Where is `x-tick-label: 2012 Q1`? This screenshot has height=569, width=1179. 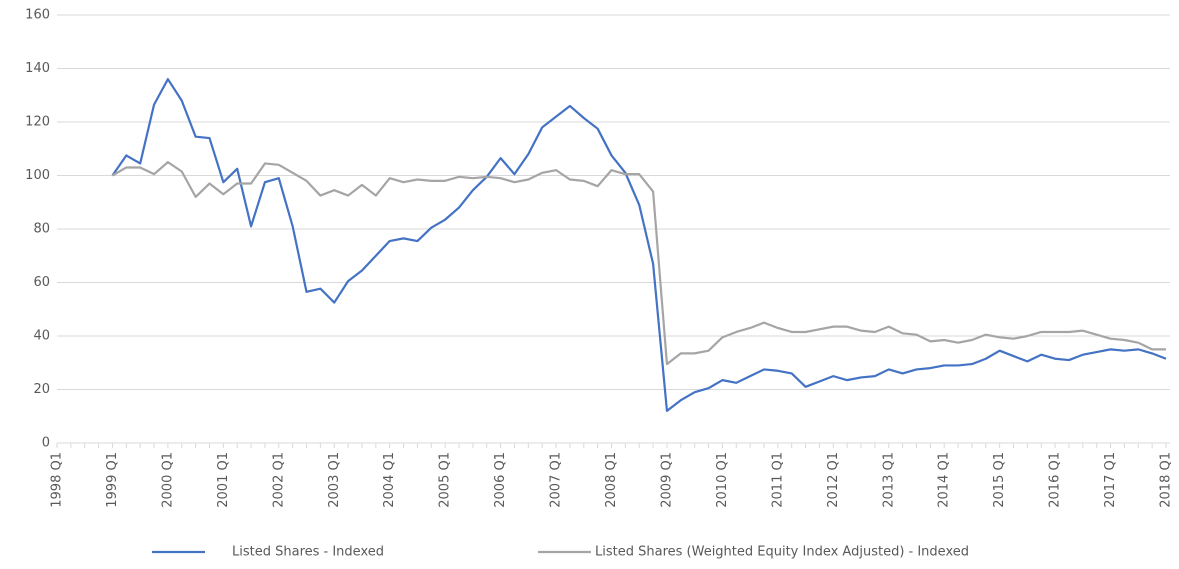
x-tick-label: 2012 Q1 is located at coordinates (833, 480).